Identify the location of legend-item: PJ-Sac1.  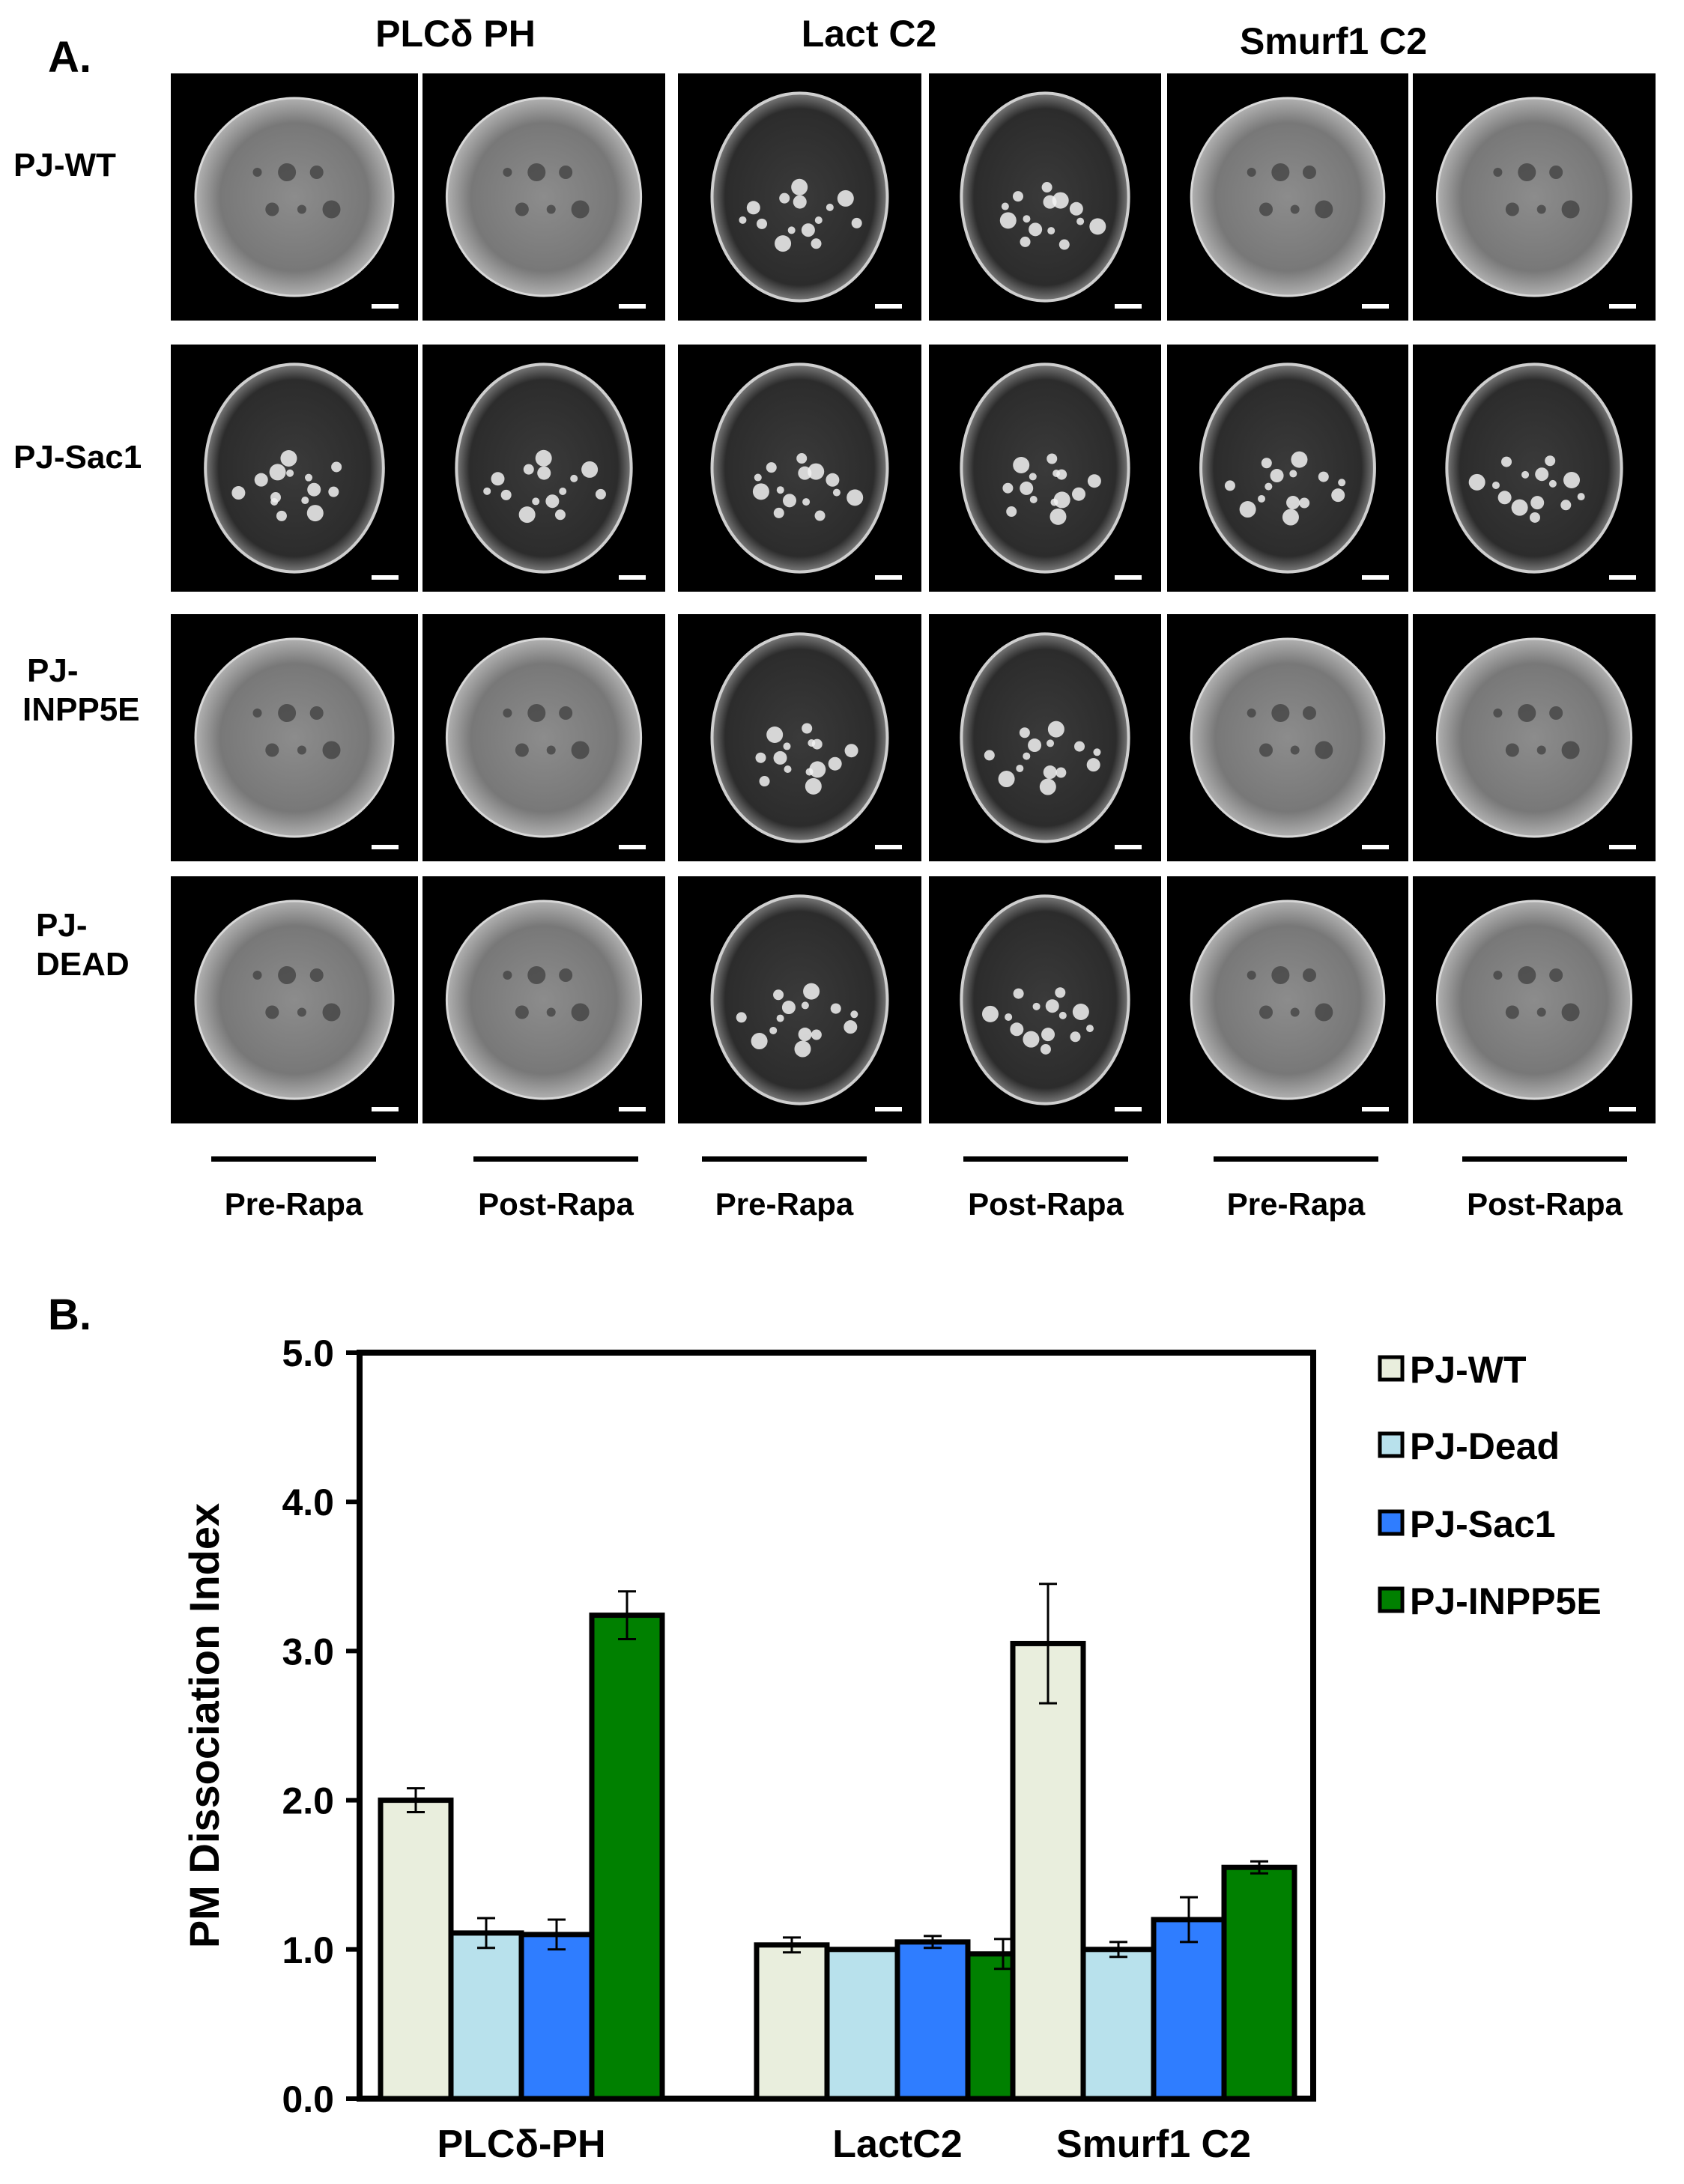
(1467, 1524).